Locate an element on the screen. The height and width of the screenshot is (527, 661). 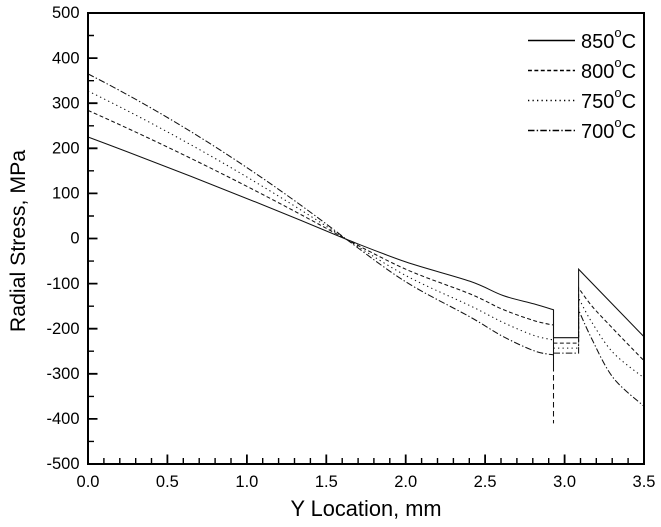
svg-text: Y Location, mm is located at coordinates (365, 508).